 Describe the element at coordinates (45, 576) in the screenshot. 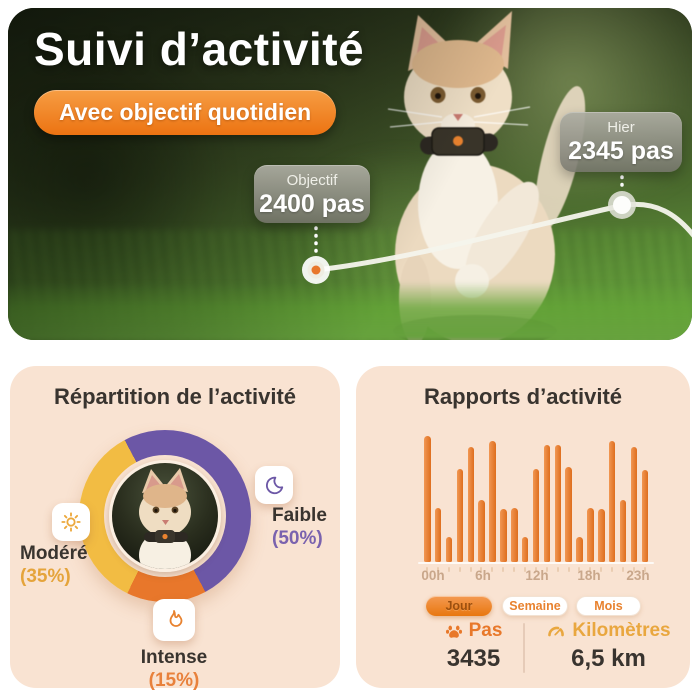

I see `moderate-pct: (35%)` at that location.